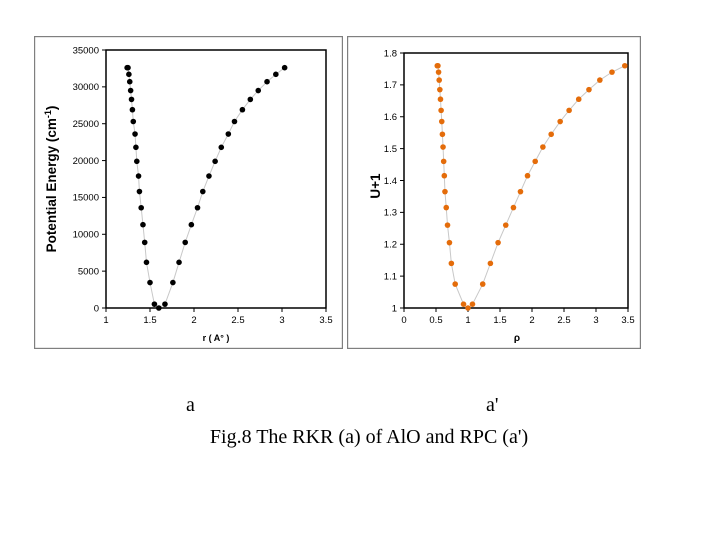 This screenshot has width=720, height=540. What do you see at coordinates (390, 245) in the screenshot?
I see `chart-1-y-tick-label: 1.2` at bounding box center [390, 245].